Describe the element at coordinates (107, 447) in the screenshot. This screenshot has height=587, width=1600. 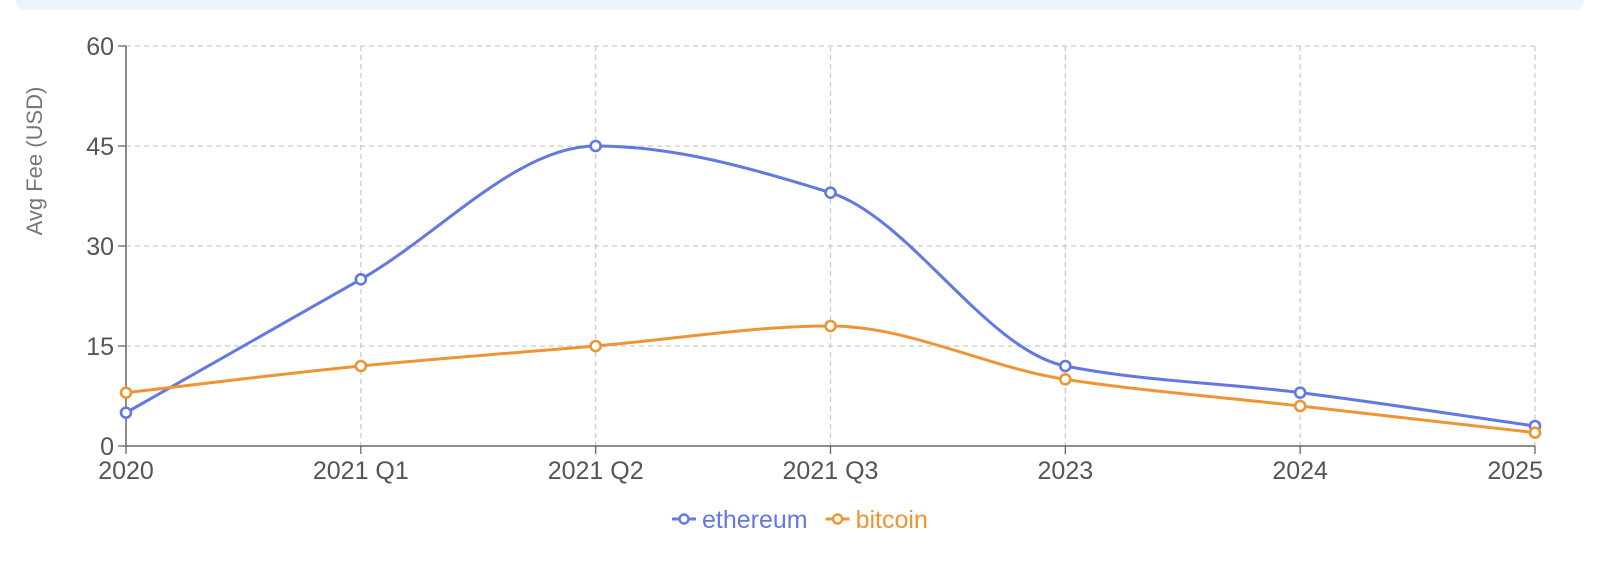
I see `y-tick-label: 0` at that location.